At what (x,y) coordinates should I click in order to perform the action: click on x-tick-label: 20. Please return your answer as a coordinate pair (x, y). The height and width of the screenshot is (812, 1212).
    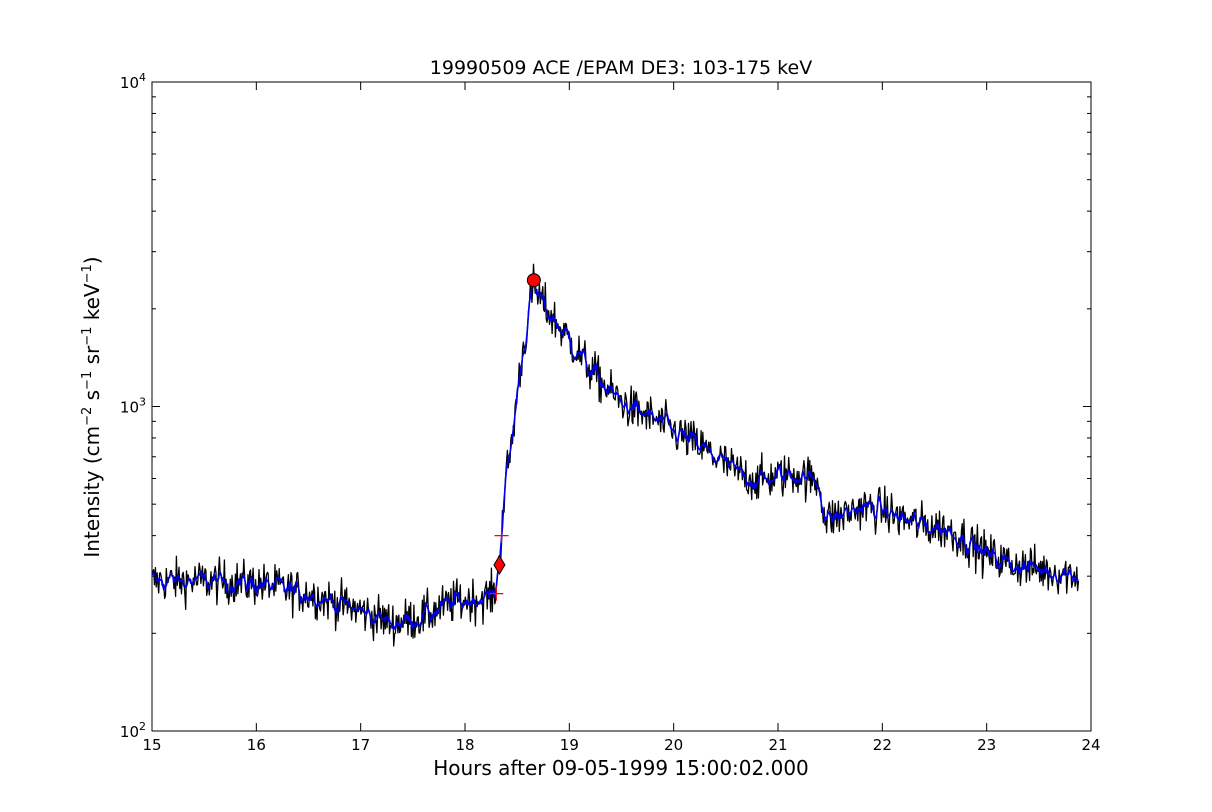
    Looking at the image, I should click on (673, 745).